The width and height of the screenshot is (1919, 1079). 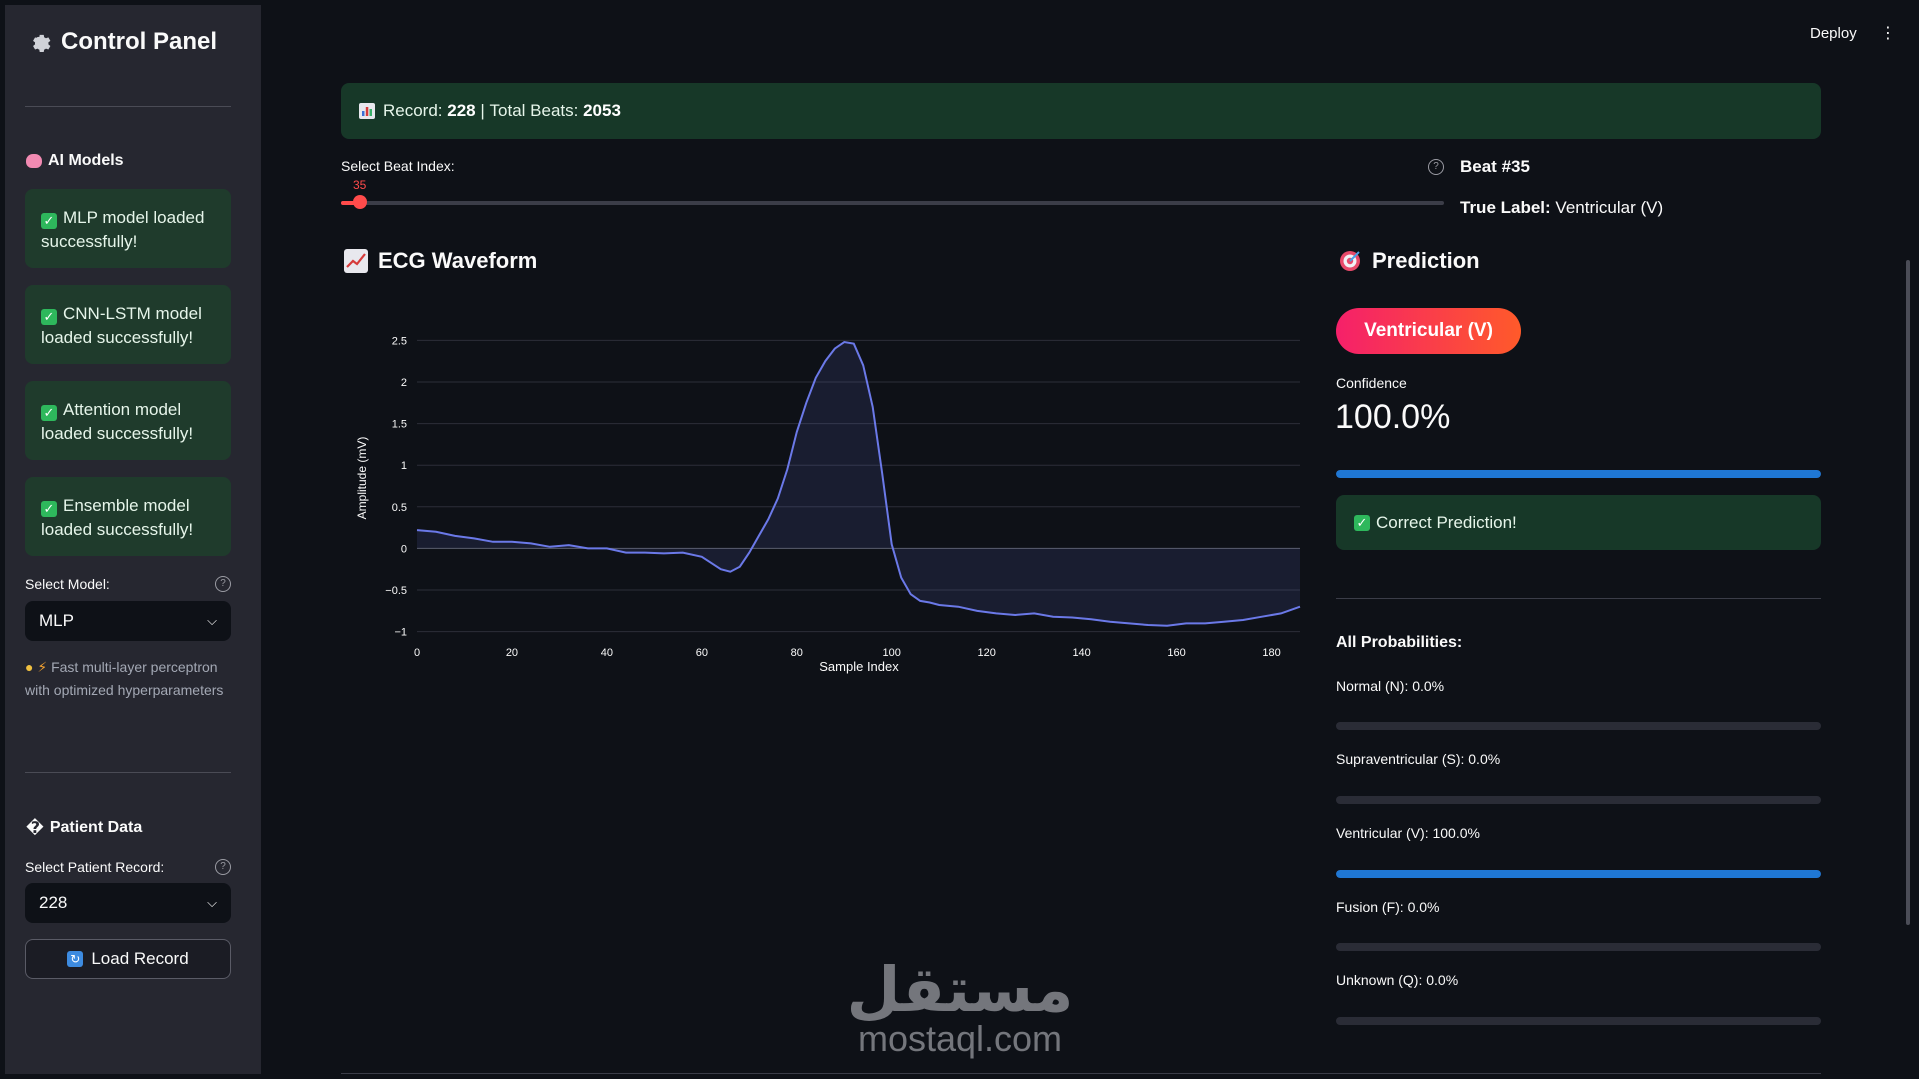 I want to click on prob-bar-fill, so click(x=1578, y=874).